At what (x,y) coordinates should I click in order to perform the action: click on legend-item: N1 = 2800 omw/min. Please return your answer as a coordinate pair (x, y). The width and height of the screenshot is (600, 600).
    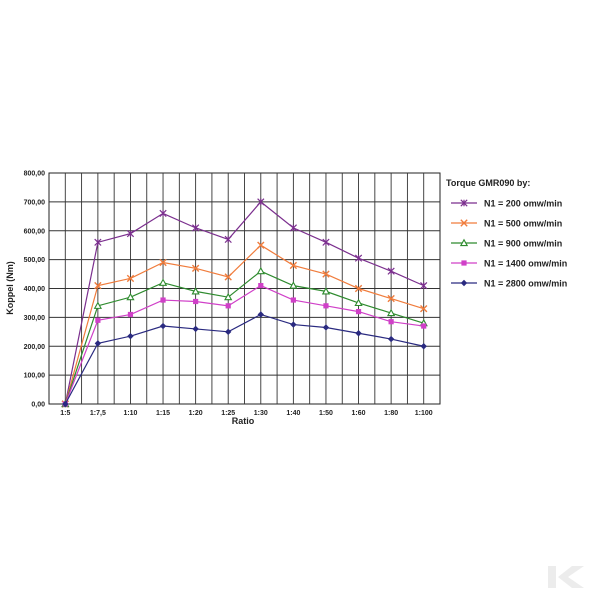
    Looking at the image, I should click on (509, 284).